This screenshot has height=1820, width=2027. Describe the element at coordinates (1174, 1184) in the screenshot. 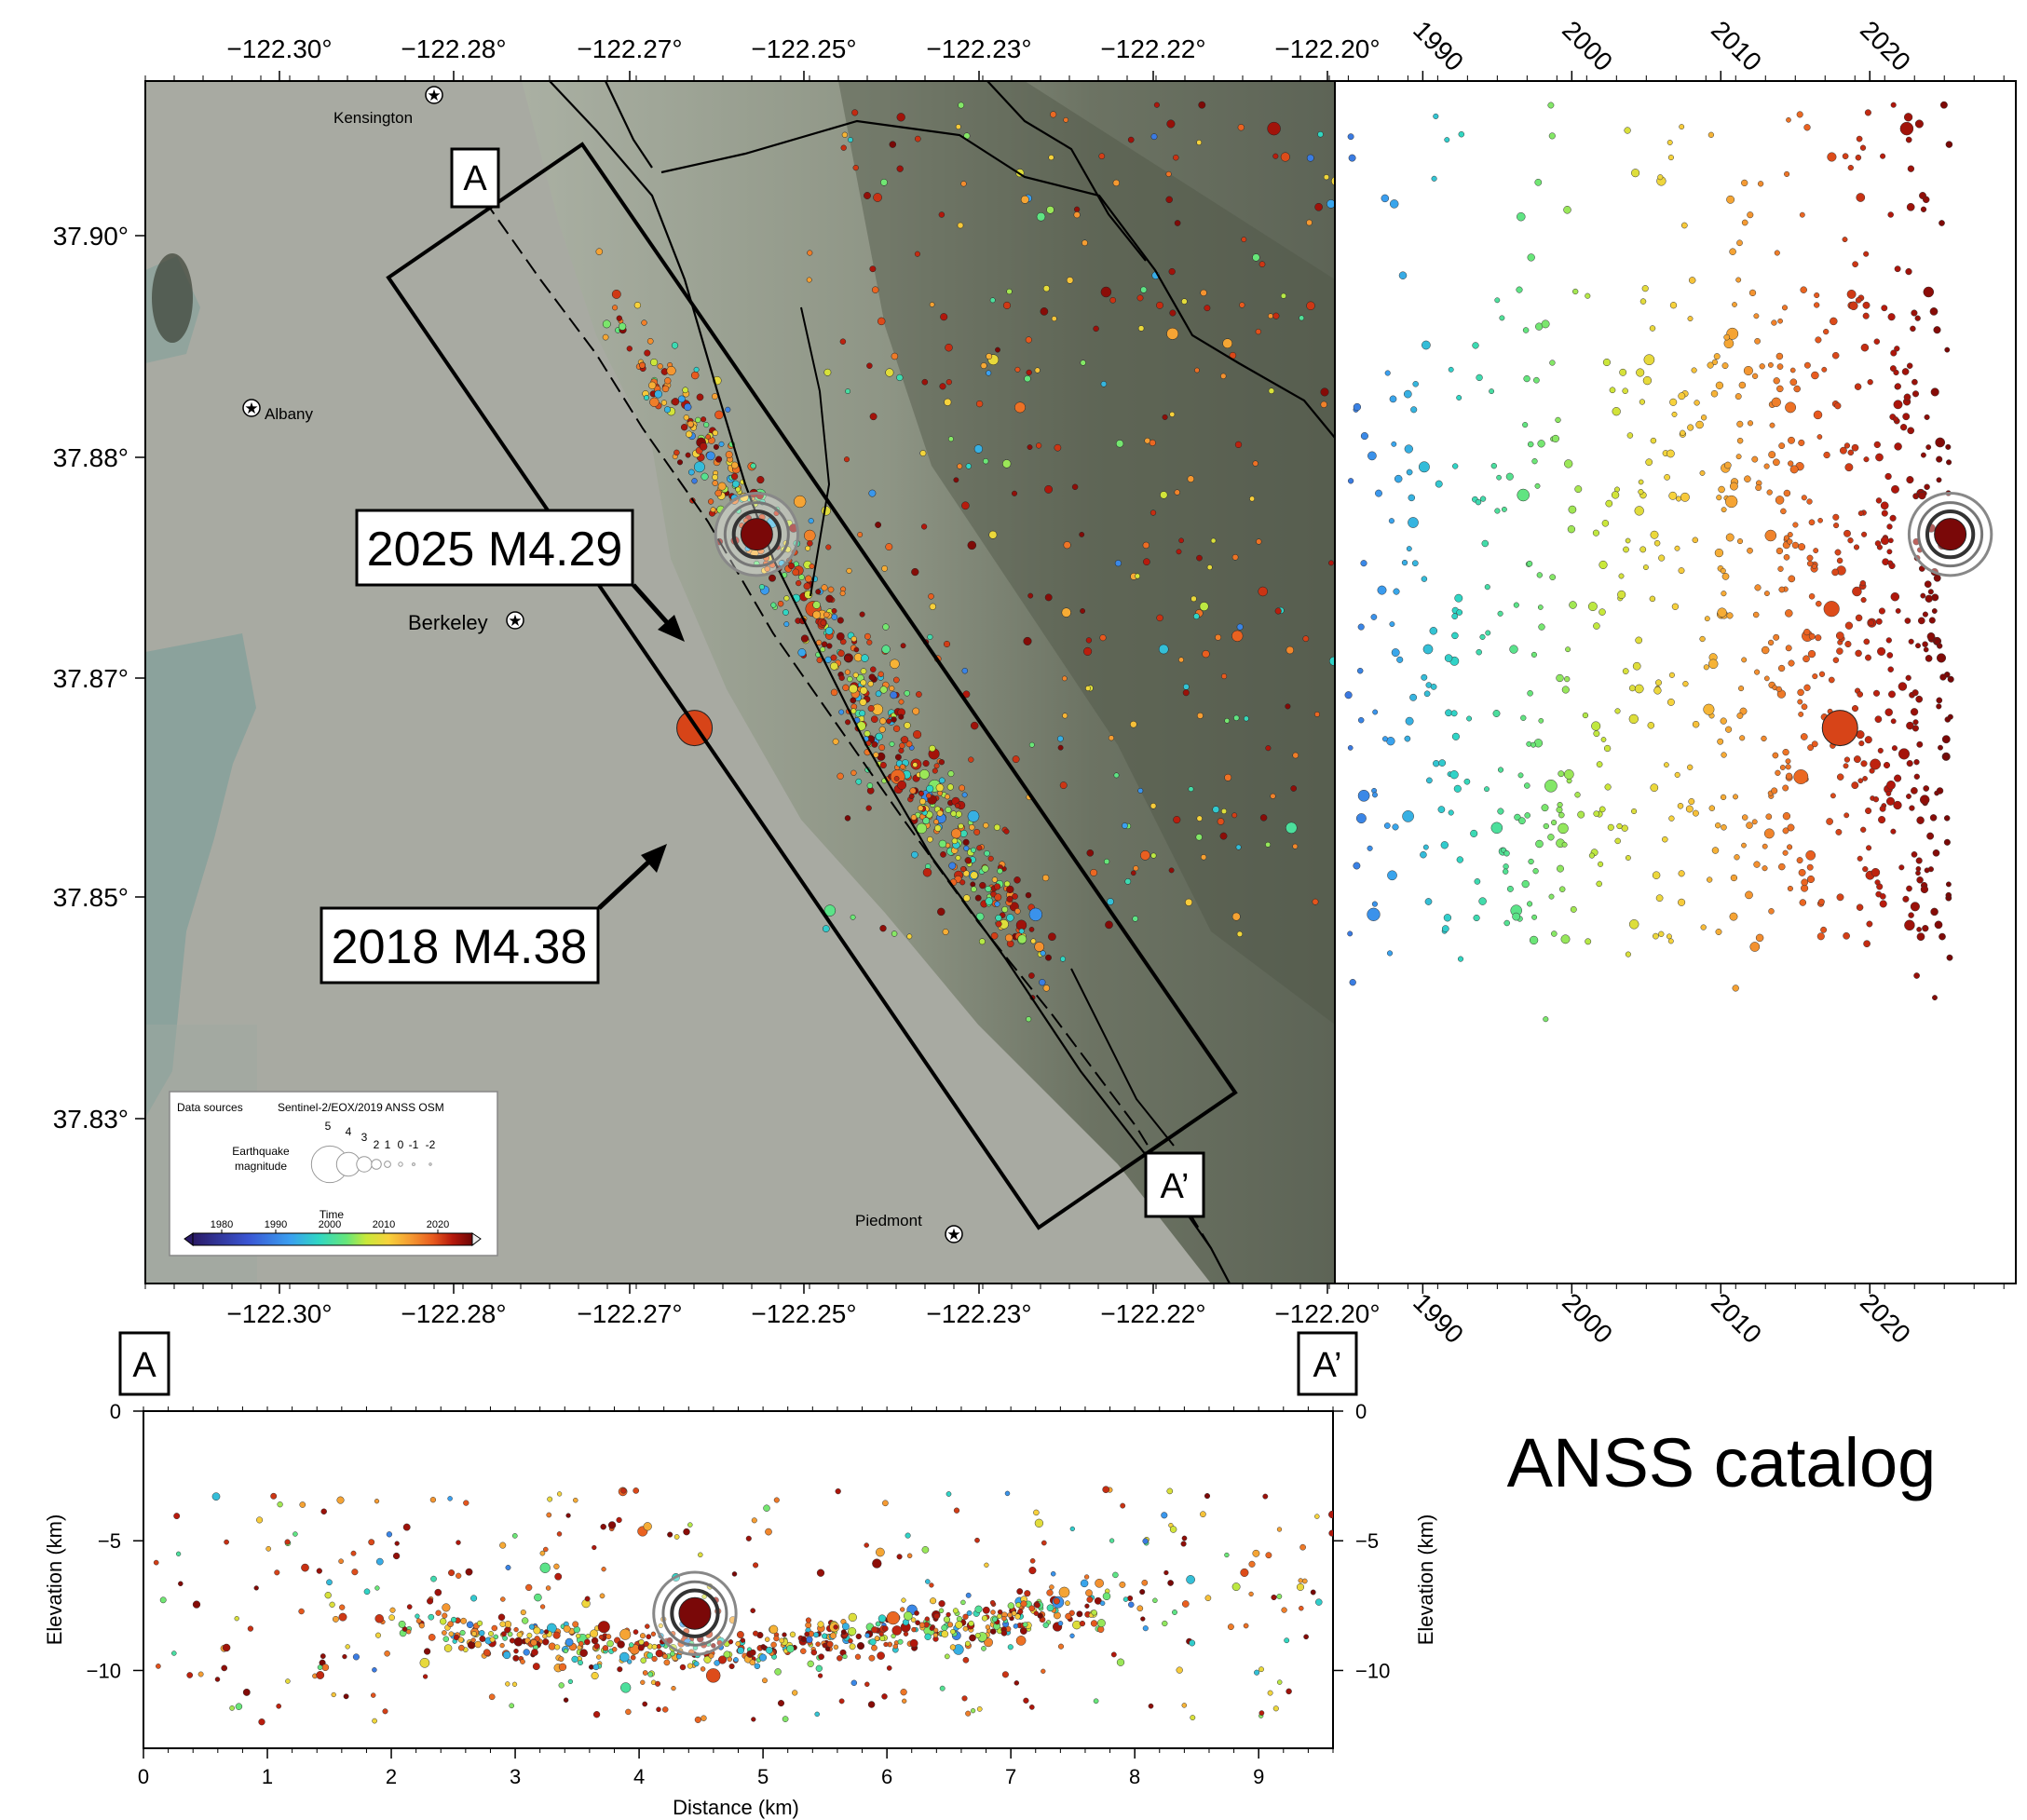

I see `label-box` at that location.